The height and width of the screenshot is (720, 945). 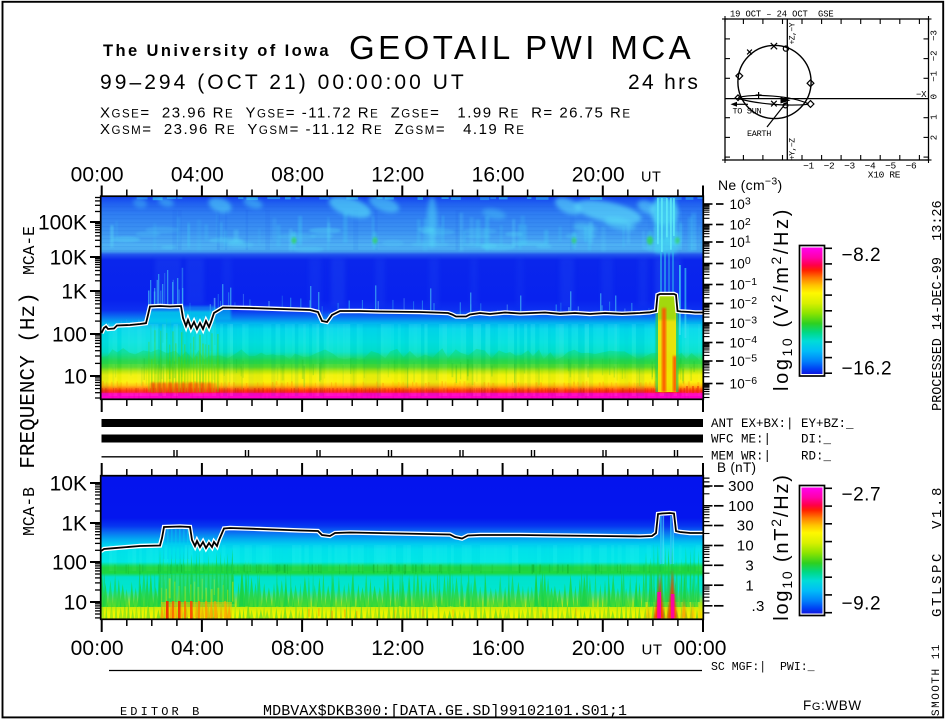 What do you see at coordinates (763, 667) in the screenshot?
I see `svg-text: SC MGF:| PWI:_` at bounding box center [763, 667].